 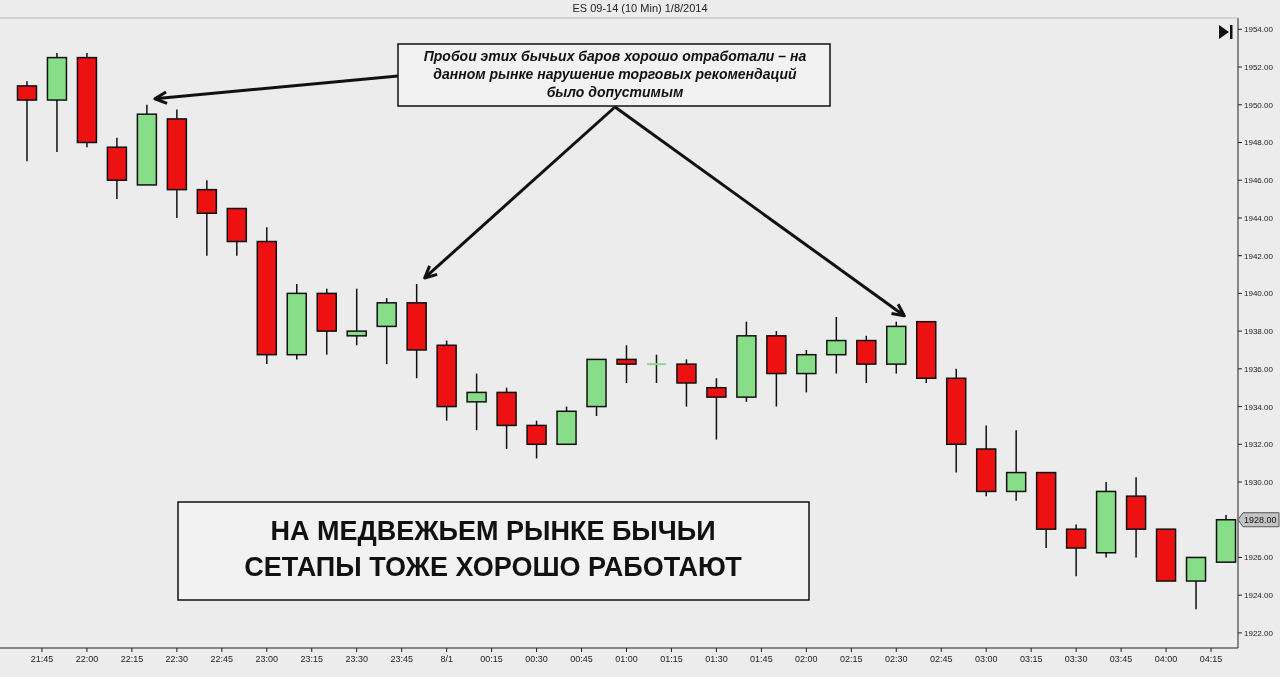 I want to click on y-tick-label: 1946.00, so click(x=1259, y=181).